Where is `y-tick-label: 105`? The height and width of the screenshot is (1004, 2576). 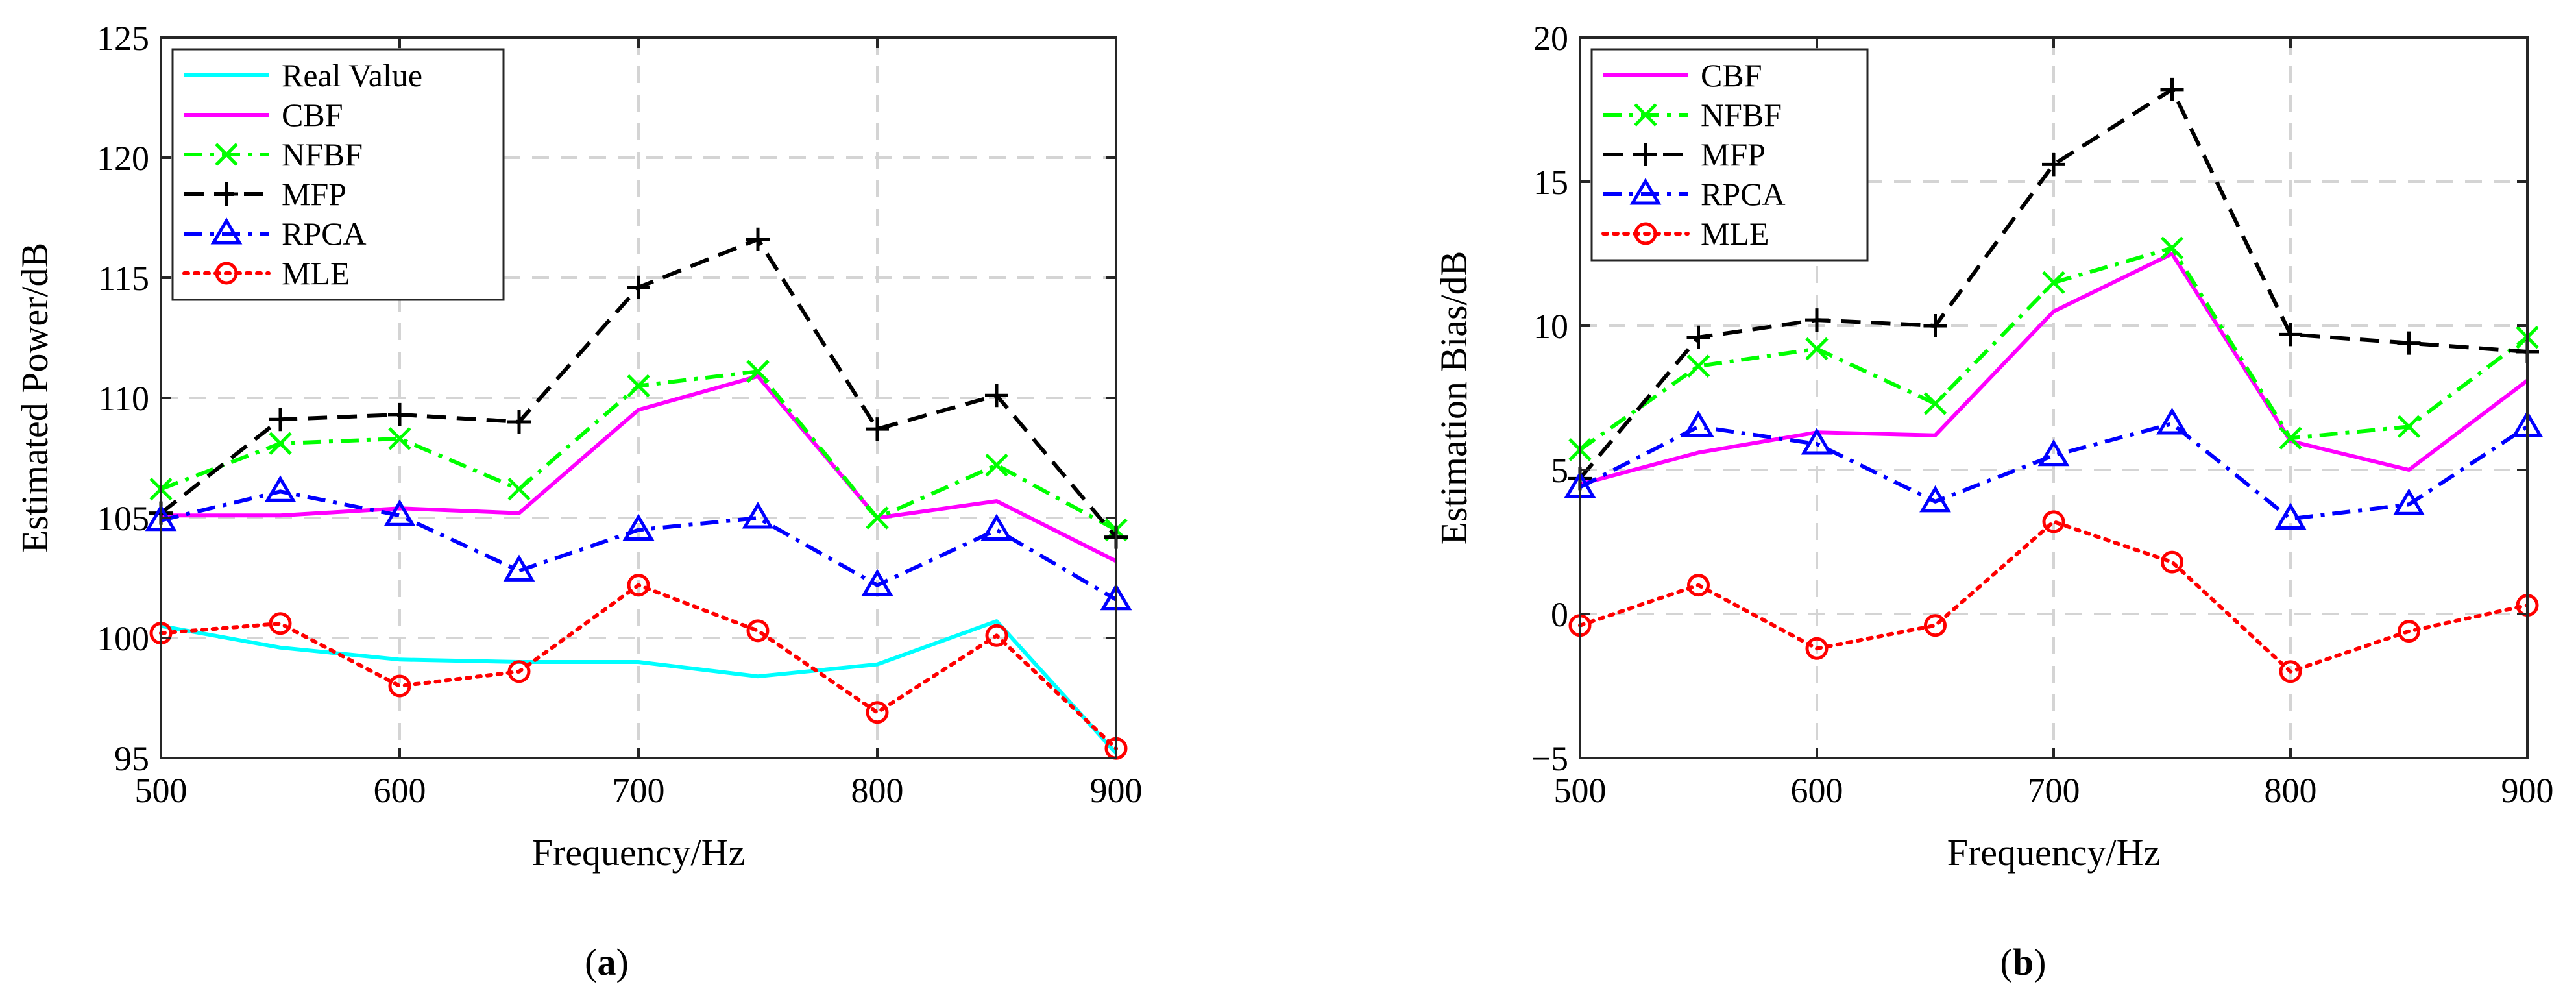
y-tick-label: 105 is located at coordinates (123, 518).